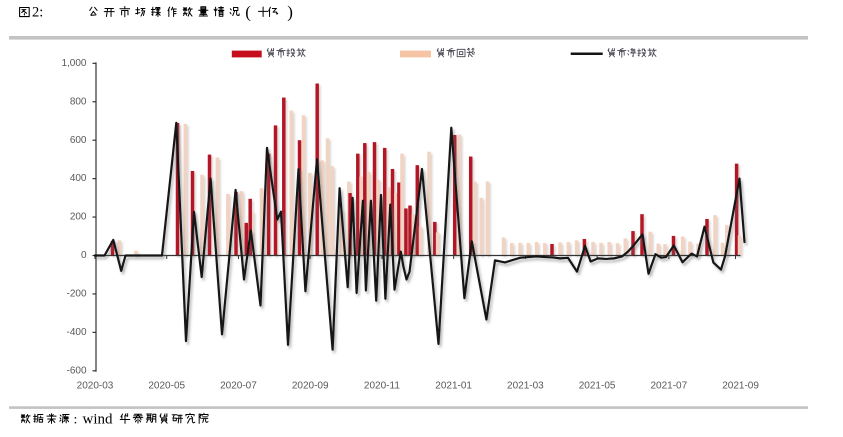 The width and height of the screenshot is (843, 437). I want to click on svg-text: -200, so click(76, 294).